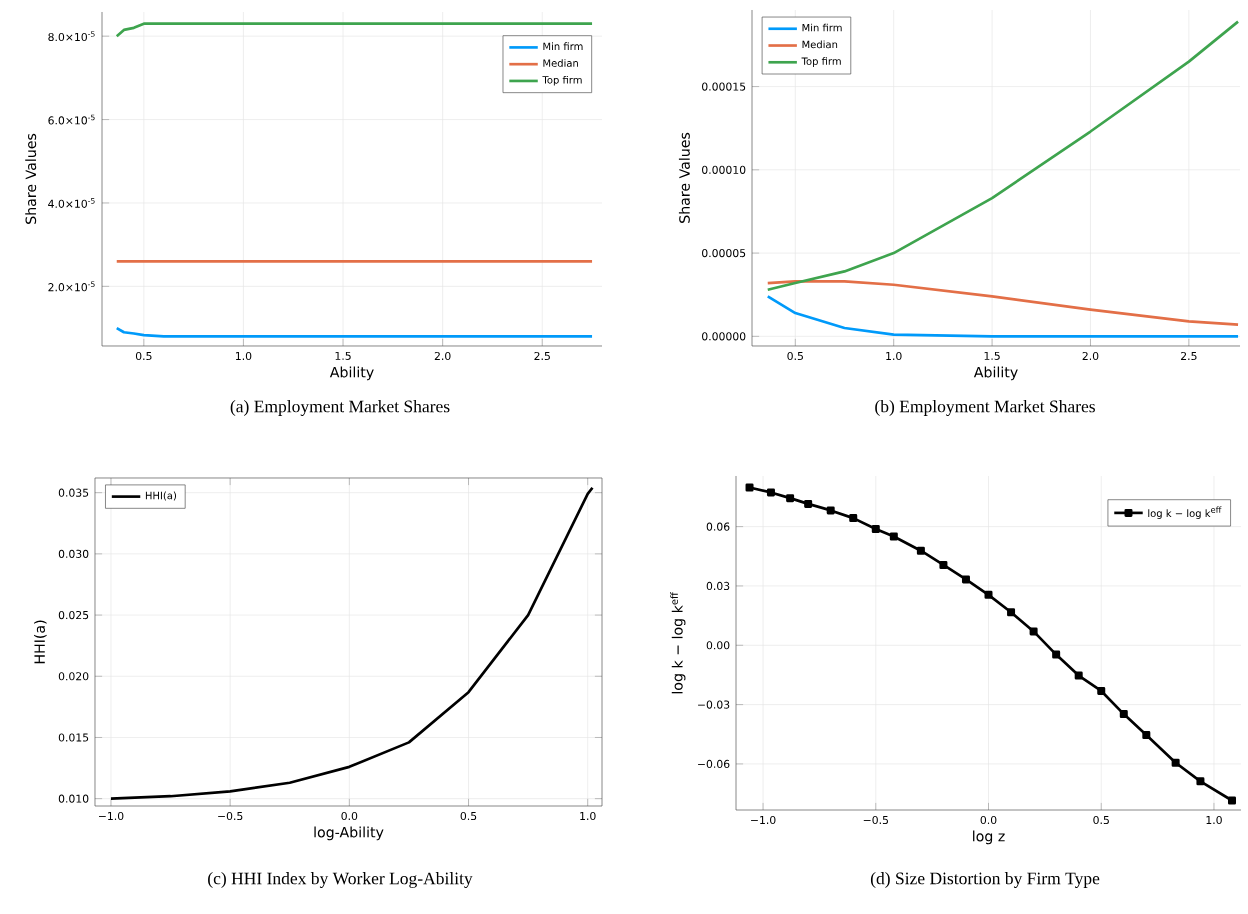  I want to click on text: (a) Employment Market Shares, so click(340, 408).